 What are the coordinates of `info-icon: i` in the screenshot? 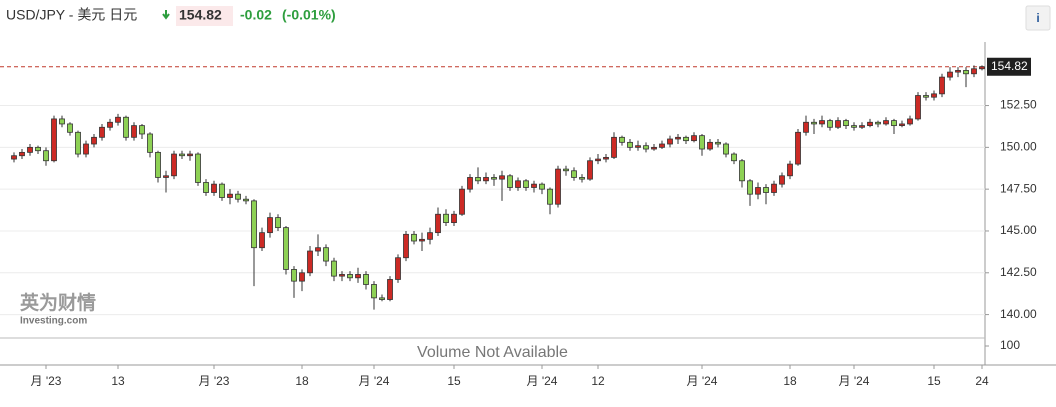 It's located at (1037, 18).